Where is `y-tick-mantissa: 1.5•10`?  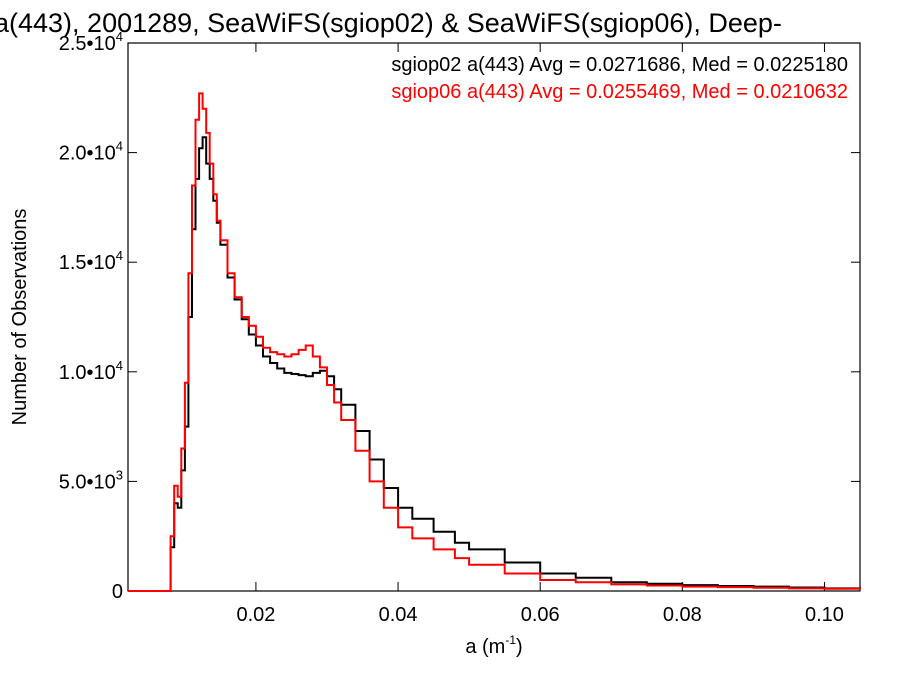
y-tick-mantissa: 1.5•10 is located at coordinates (87, 263).